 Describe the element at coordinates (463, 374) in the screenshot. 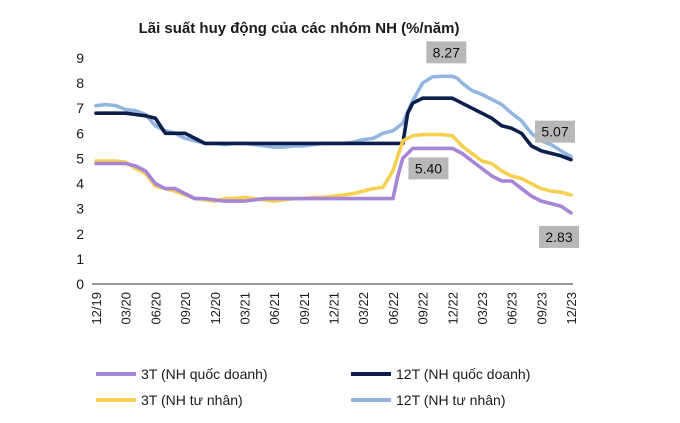

I see `legend-label-s12_state: 12T (NH quốc doanh)` at that location.